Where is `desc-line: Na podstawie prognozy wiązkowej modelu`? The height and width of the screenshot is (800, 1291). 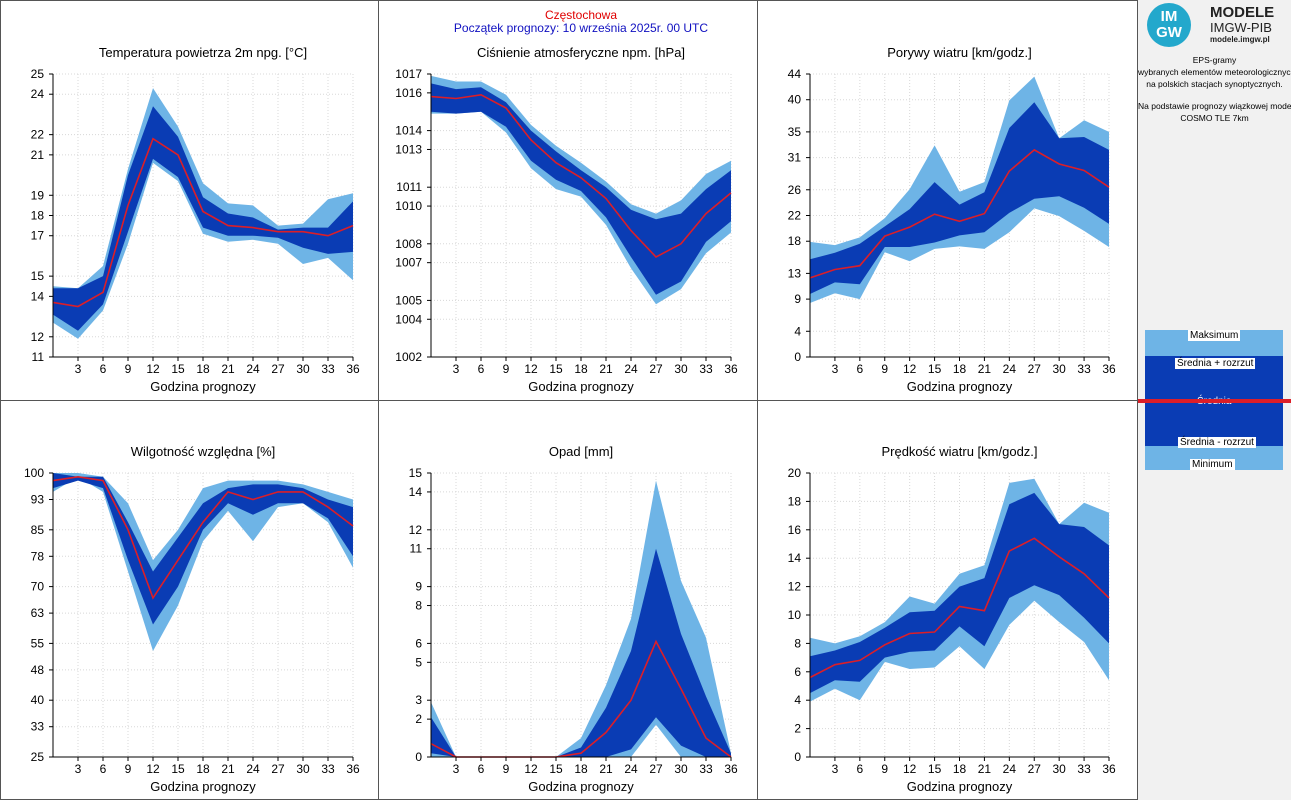
desc-line: Na podstawie prognozy wiązkowej modelu is located at coordinates (1214, 106).